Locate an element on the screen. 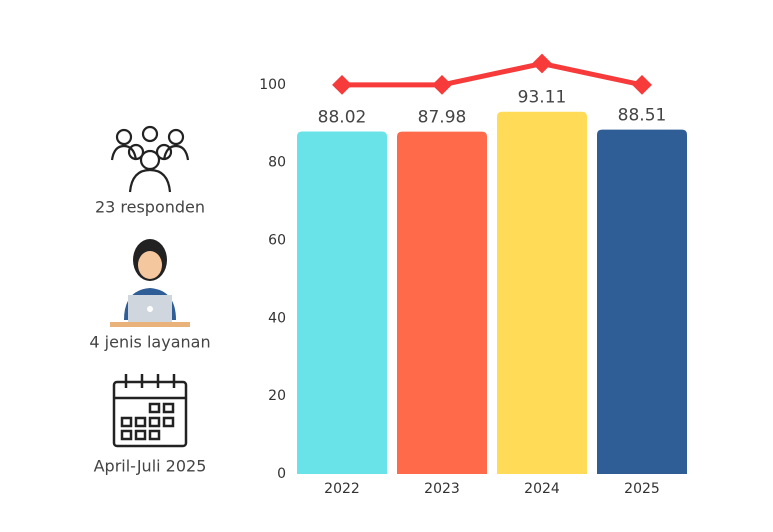 The width and height of the screenshot is (773, 532). x-tick-label: 2023 is located at coordinates (442, 489).